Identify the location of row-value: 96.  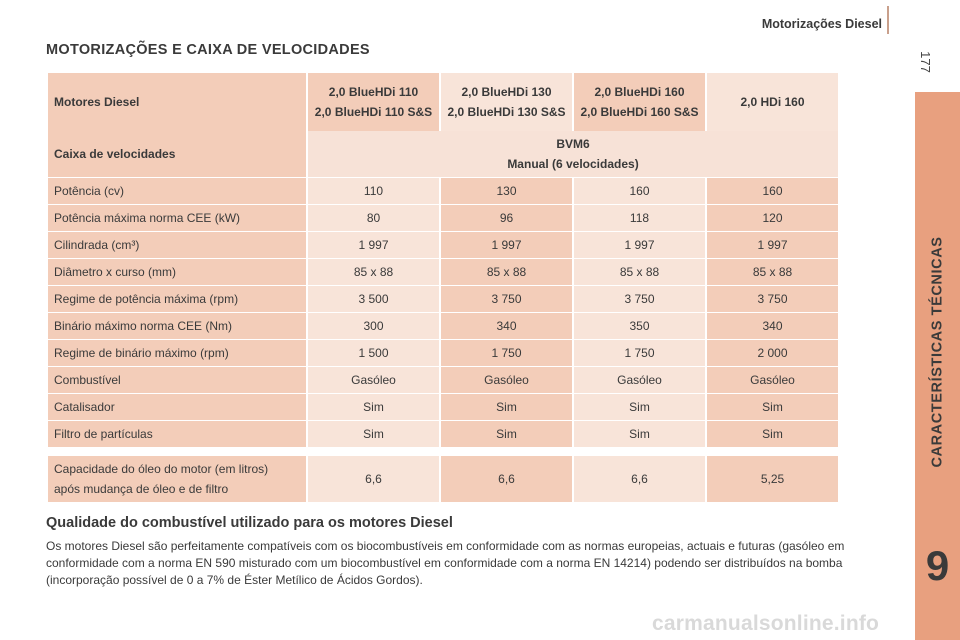
(506, 217).